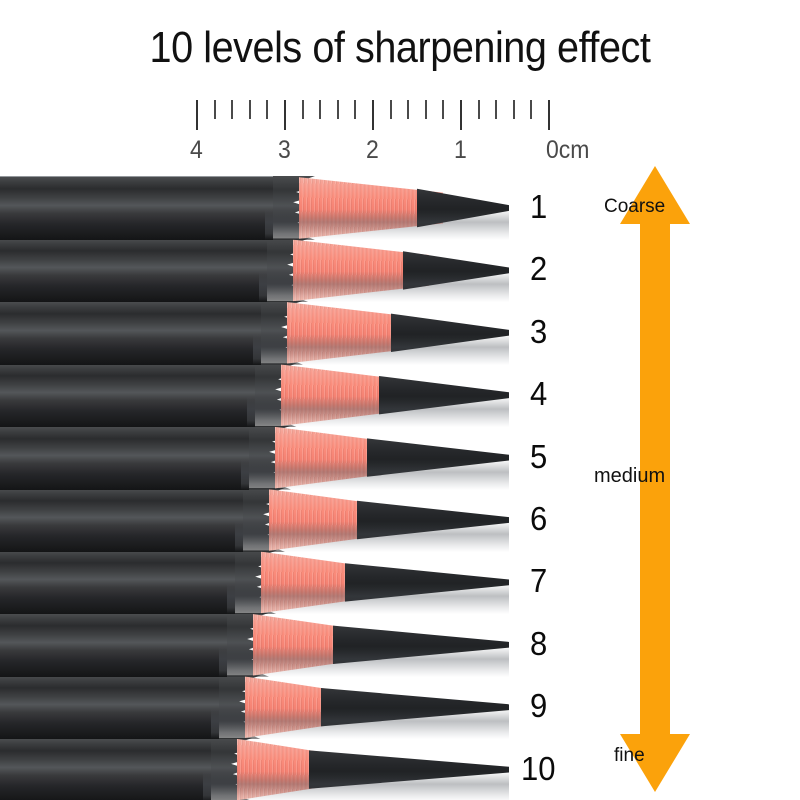 The image size is (800, 800). I want to click on level-number-6: 6, so click(539, 518).